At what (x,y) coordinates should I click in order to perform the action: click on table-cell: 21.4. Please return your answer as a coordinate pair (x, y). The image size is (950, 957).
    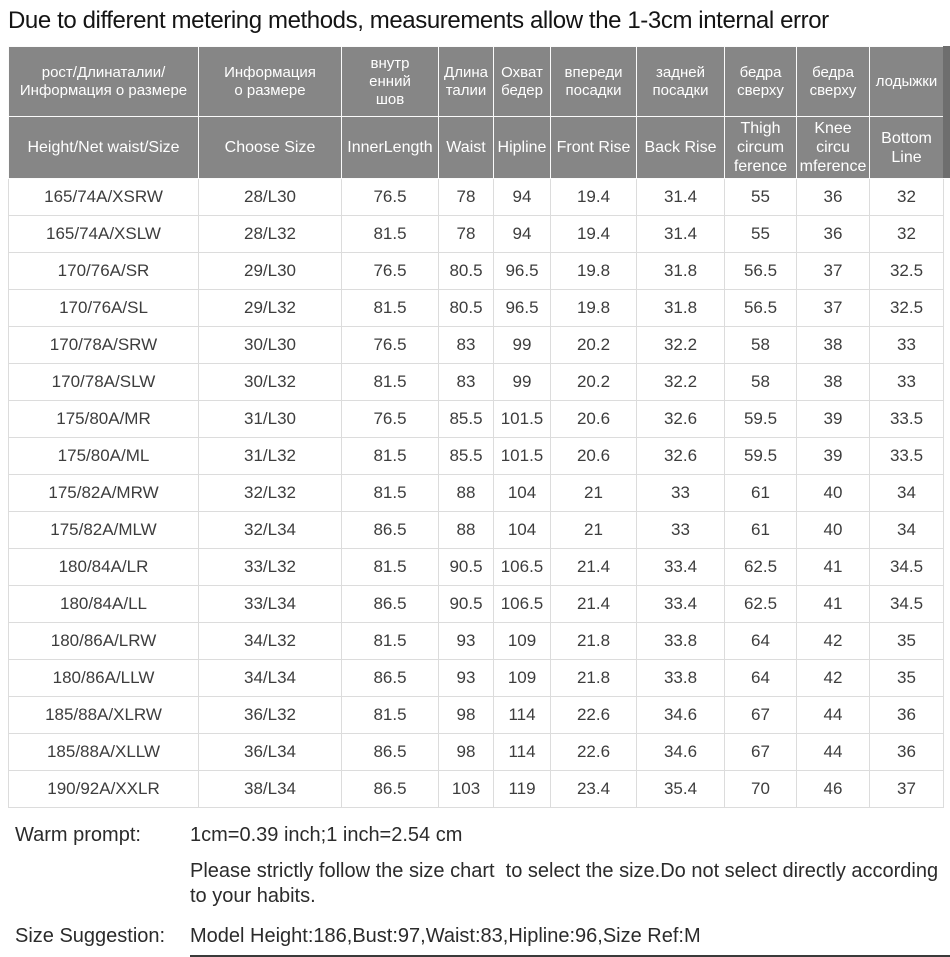
    Looking at the image, I should click on (593, 604).